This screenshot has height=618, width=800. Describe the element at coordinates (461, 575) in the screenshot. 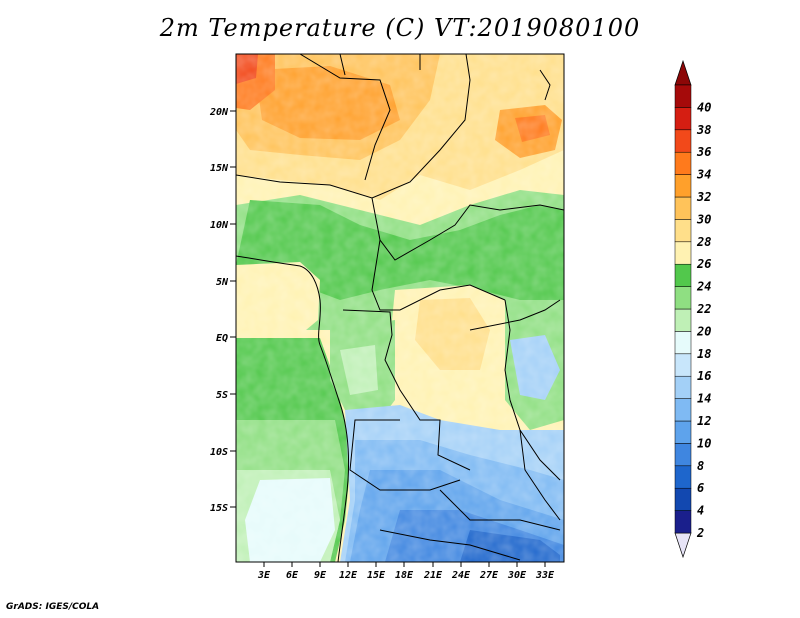

I see `lon-label-24E: 24E` at that location.